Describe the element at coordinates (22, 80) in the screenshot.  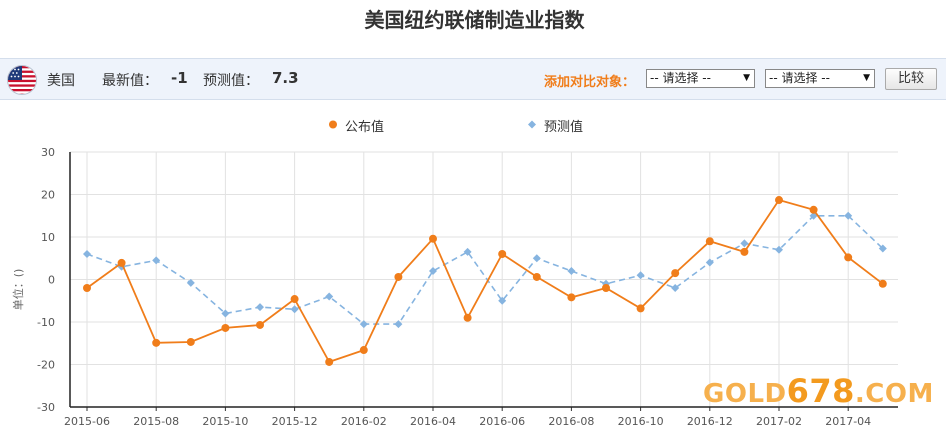
I see `us-flag-icon` at that location.